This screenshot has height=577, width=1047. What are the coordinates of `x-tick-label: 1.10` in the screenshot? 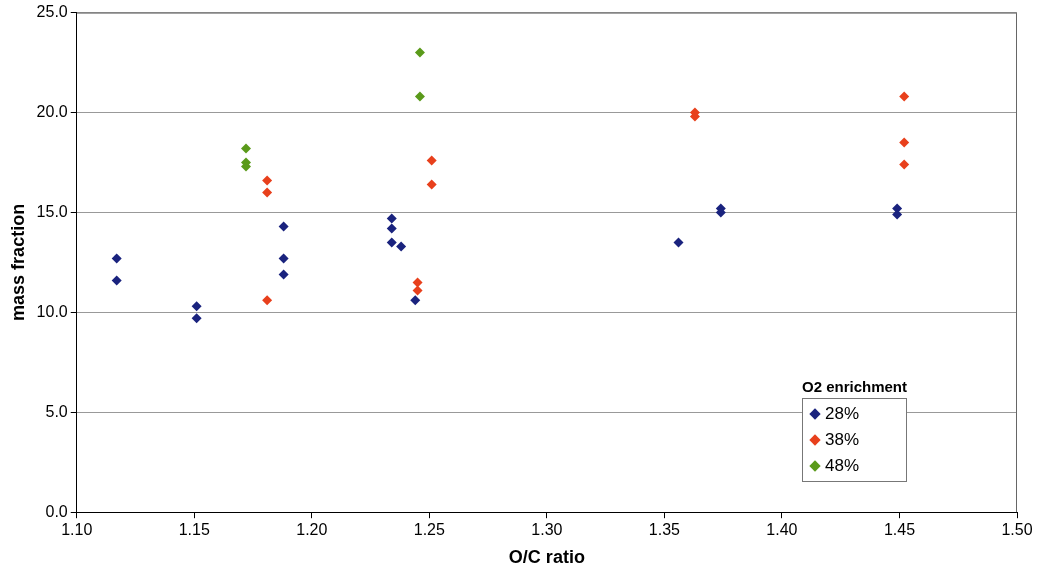 It's located at (77, 530).